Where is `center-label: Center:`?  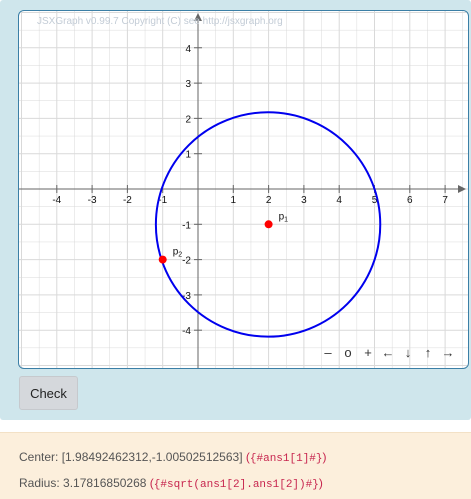 center-label: Center: is located at coordinates (39, 457).